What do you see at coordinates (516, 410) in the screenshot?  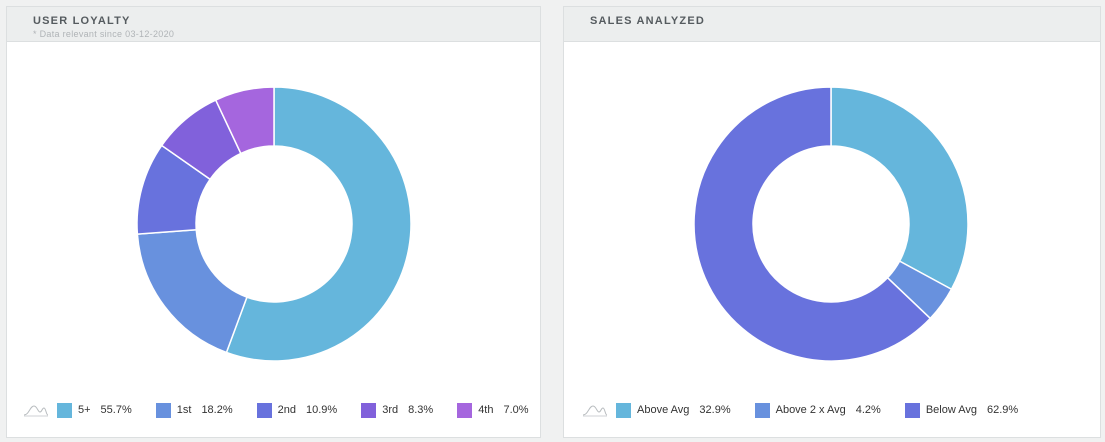 I see `legend-value: 7.0%` at bounding box center [516, 410].